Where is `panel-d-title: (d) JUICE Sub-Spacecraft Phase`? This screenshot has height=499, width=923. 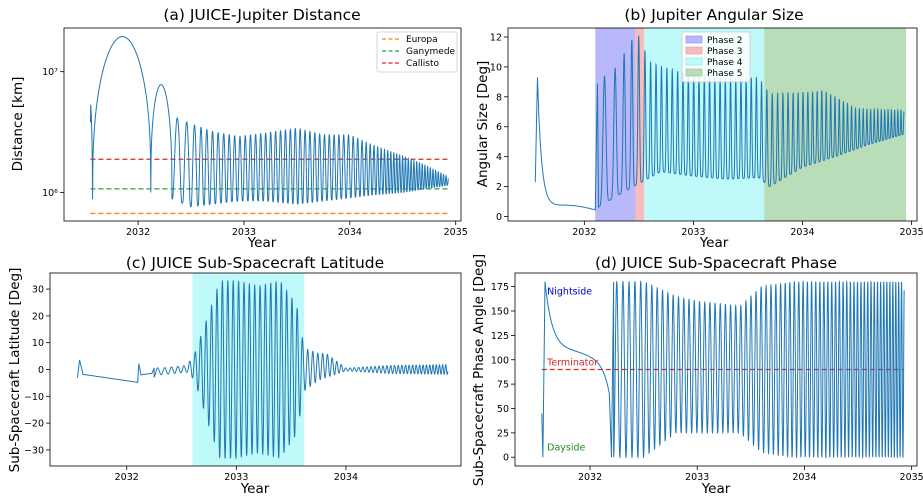
panel-d-title: (d) JUICE Sub-Spacecraft Phase is located at coordinates (716, 263).